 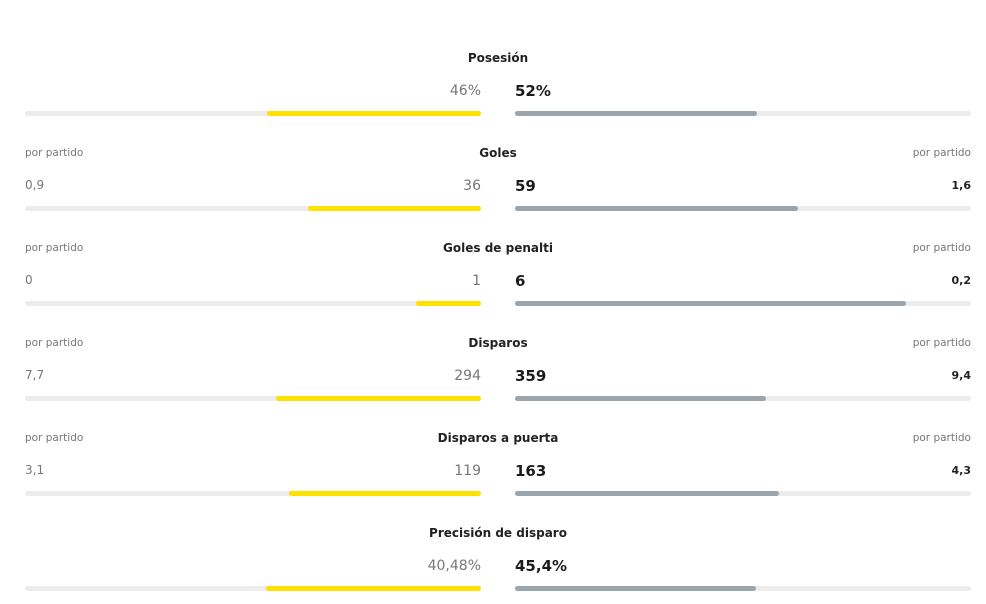 What do you see at coordinates (35, 375) in the screenshot?
I see `per-game-value: 7,7` at bounding box center [35, 375].